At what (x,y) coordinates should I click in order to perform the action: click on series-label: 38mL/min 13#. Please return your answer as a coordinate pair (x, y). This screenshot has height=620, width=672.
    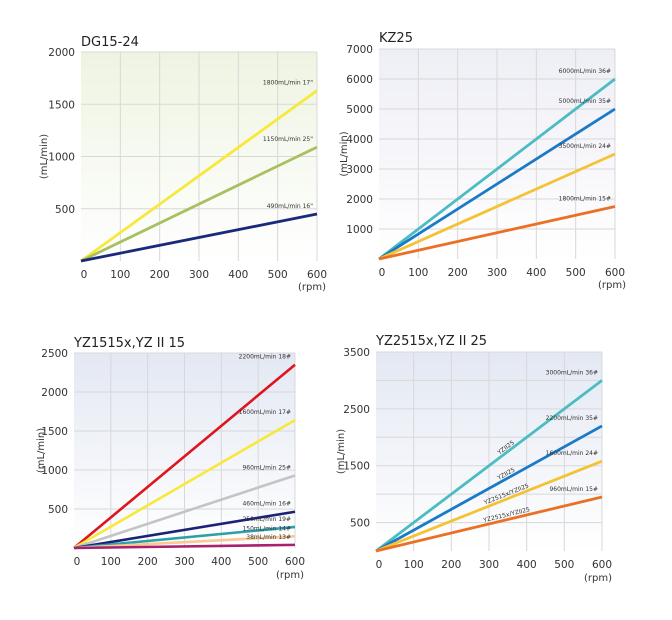
    Looking at the image, I should click on (268, 537).